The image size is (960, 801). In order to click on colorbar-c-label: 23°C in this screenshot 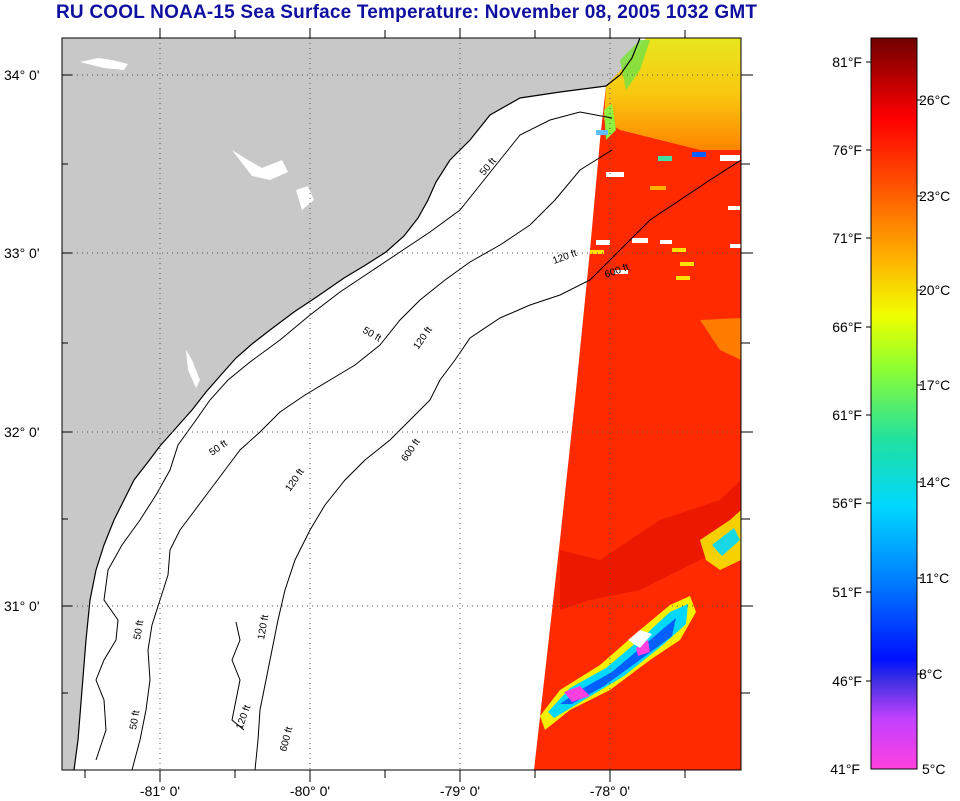, I will do `click(934, 196)`.